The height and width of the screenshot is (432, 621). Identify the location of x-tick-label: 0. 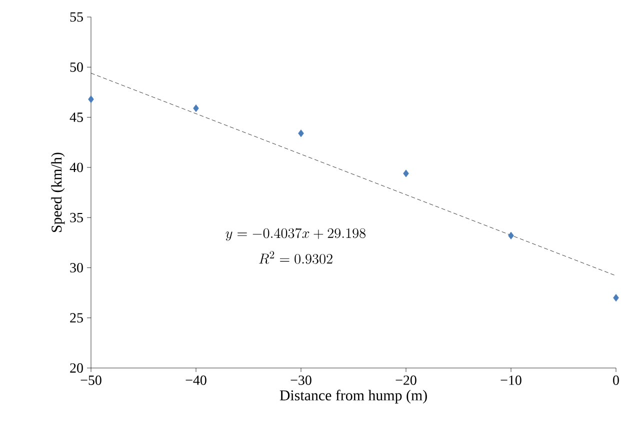
(616, 380).